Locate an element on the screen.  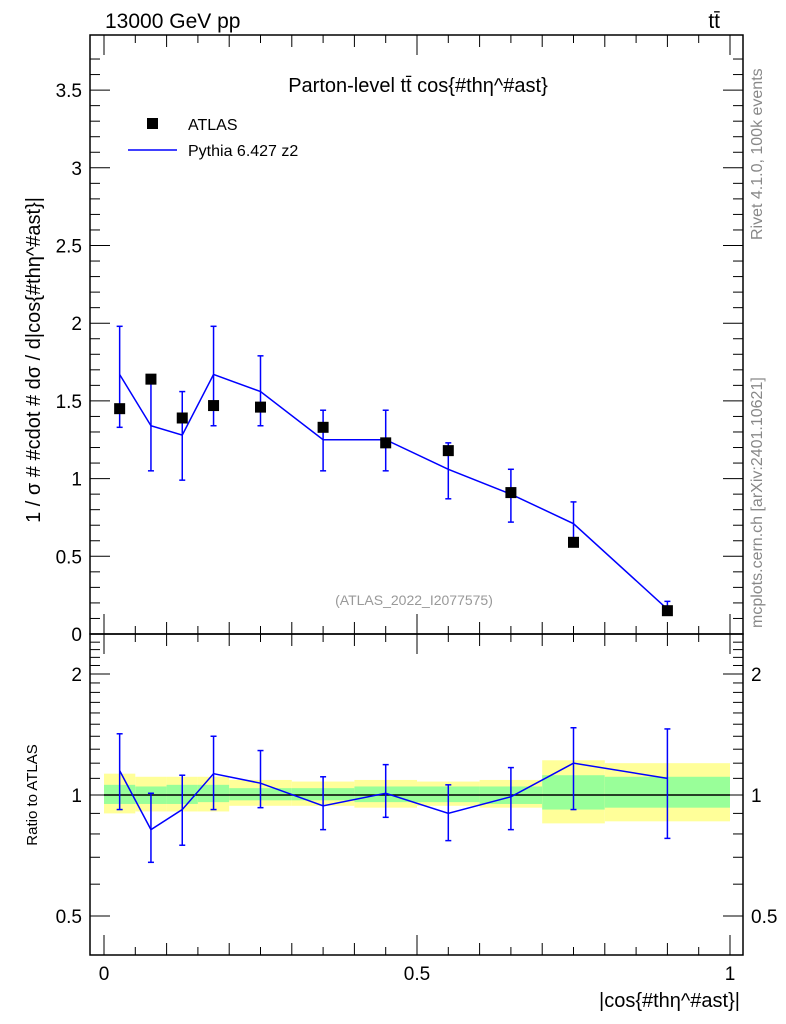
y-tick-label: 2 is located at coordinates (76, 324).